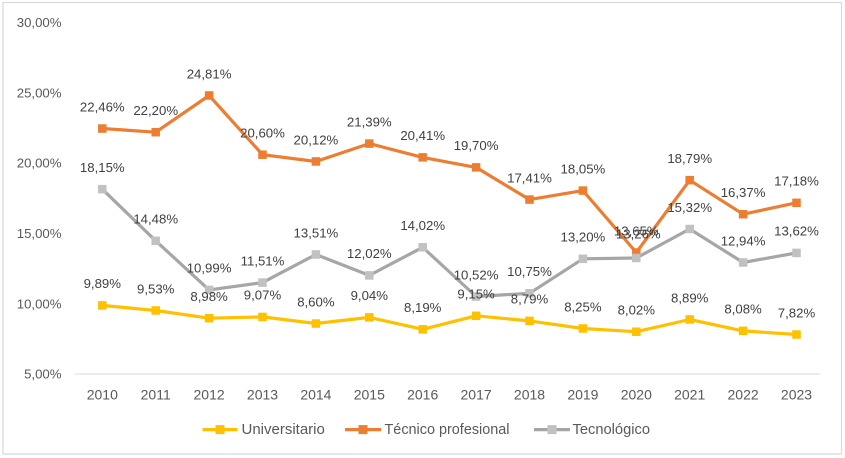  What do you see at coordinates (476, 145) in the screenshot?
I see `svg-text: 19,70%` at bounding box center [476, 145].